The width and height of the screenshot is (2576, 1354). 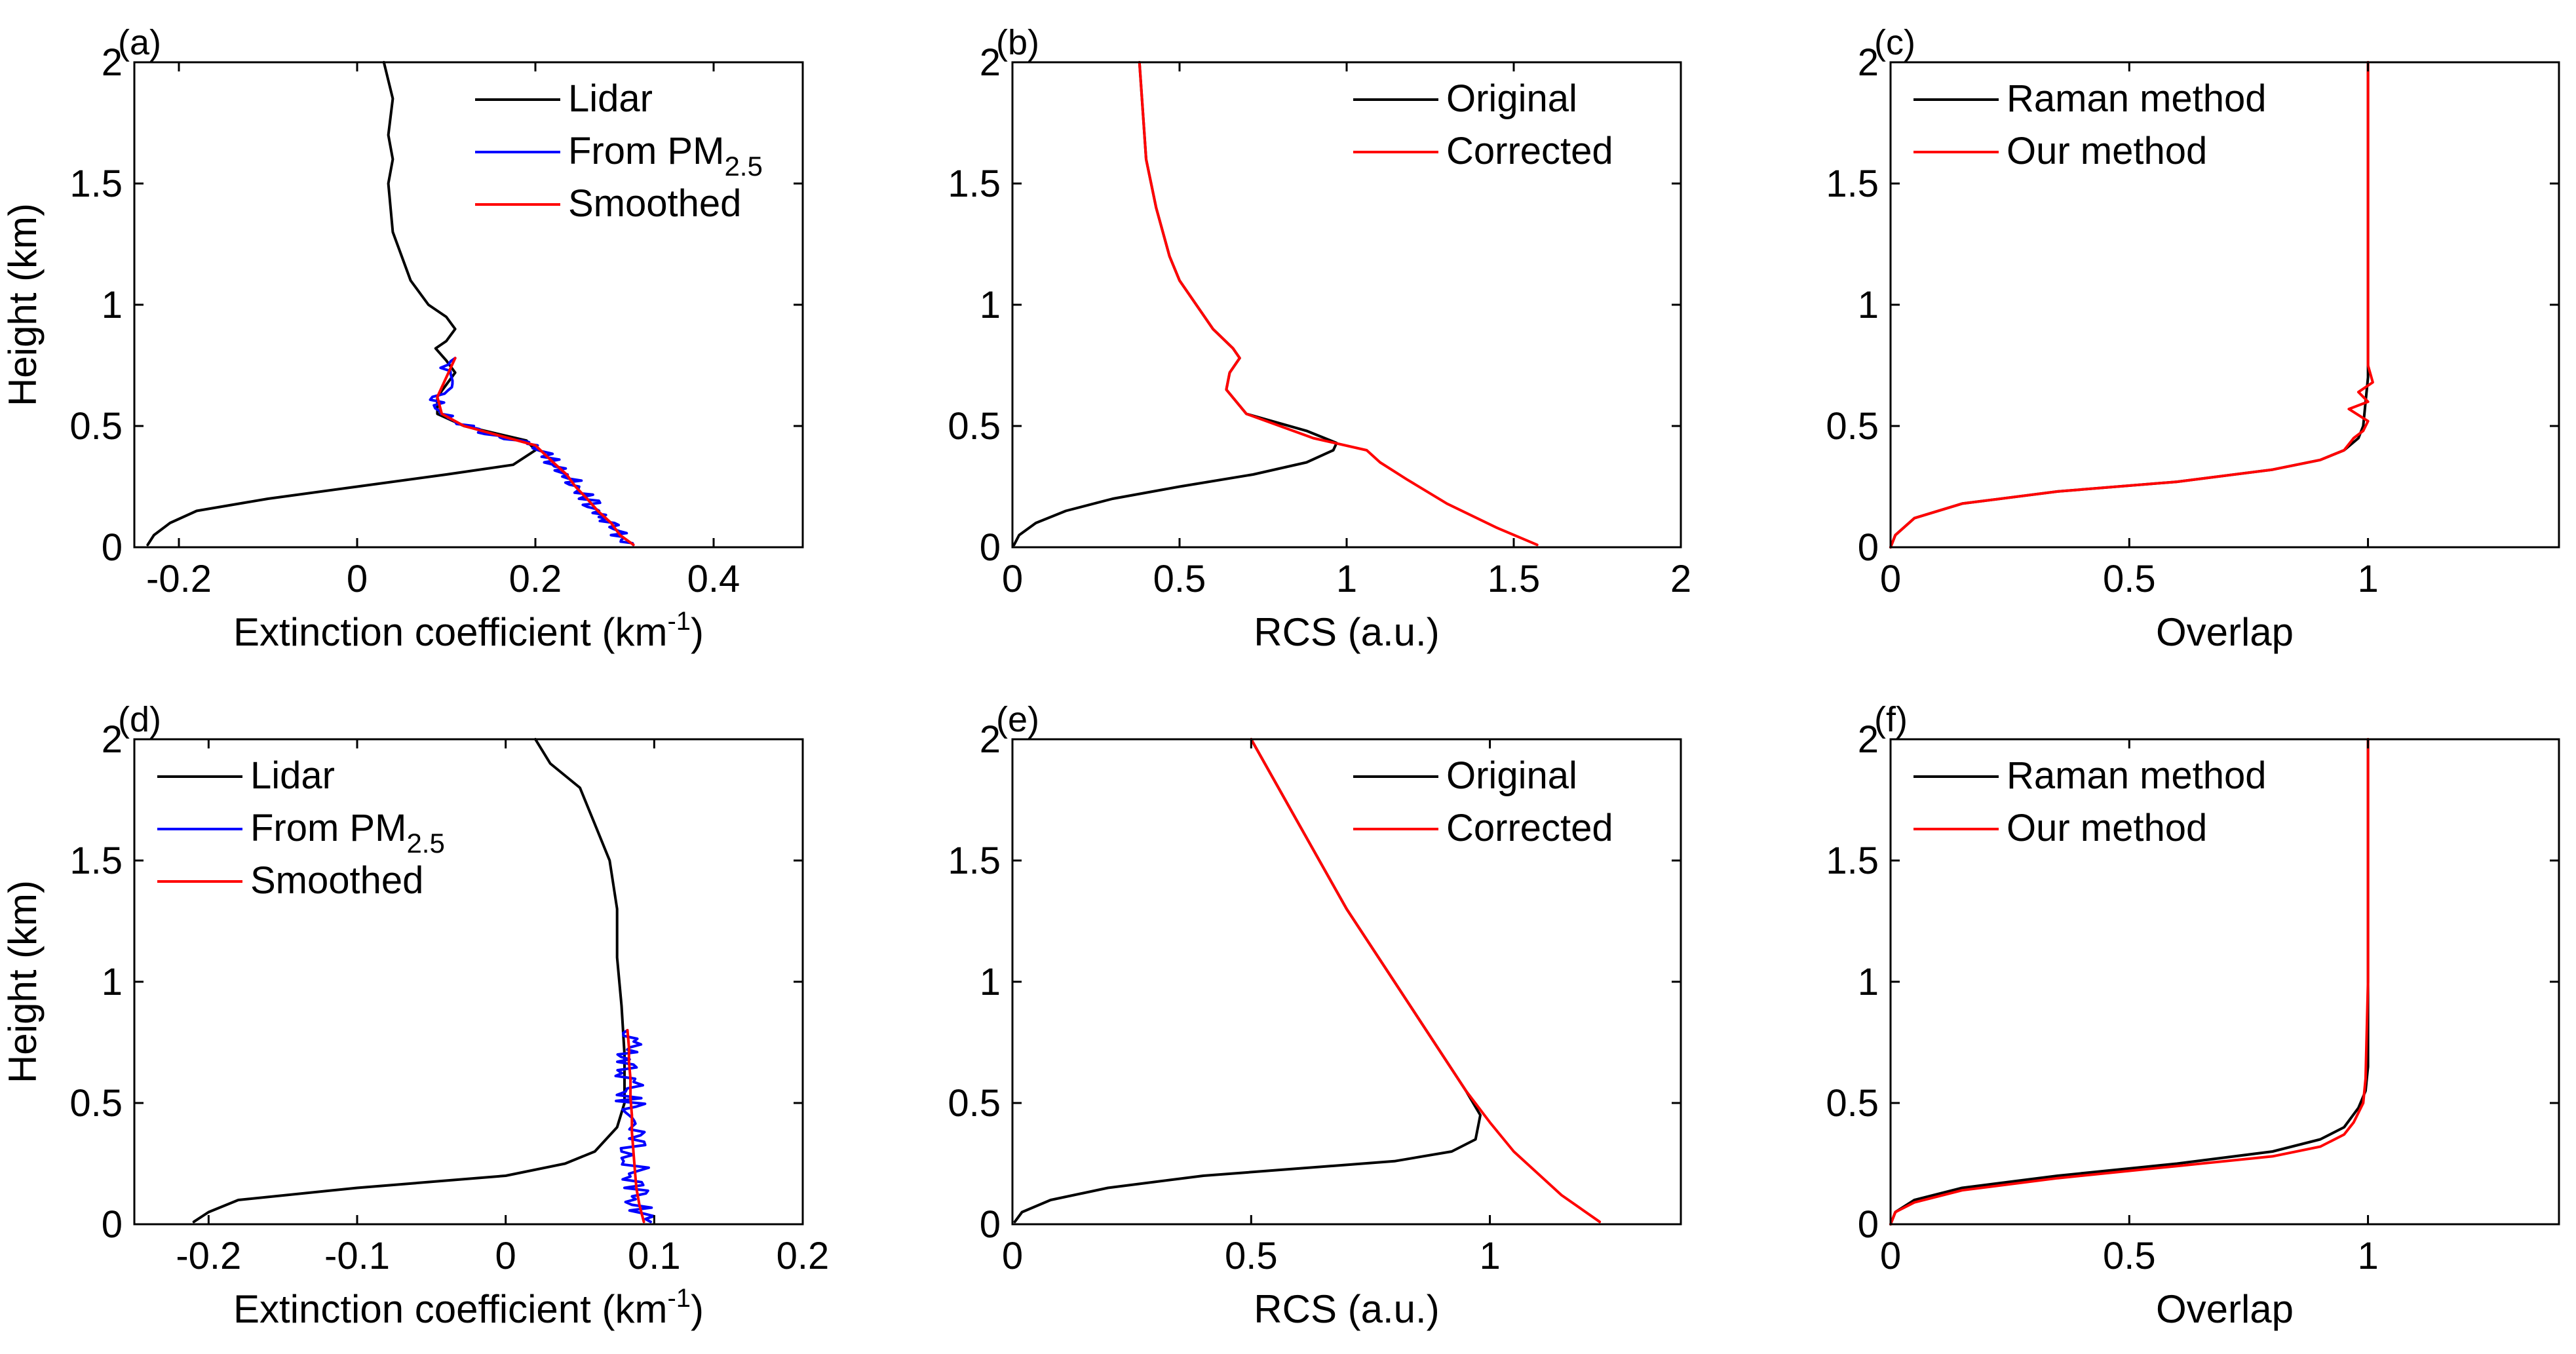 What do you see at coordinates (1017, 719) in the screenshot?
I see `panel-label: (e)` at bounding box center [1017, 719].